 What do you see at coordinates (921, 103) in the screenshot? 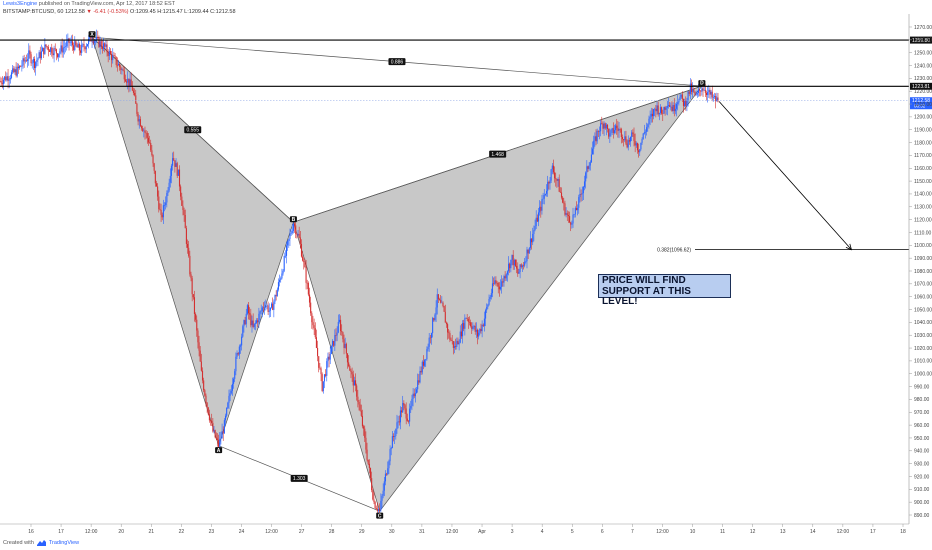
I see `current-price-tag` at bounding box center [921, 103].